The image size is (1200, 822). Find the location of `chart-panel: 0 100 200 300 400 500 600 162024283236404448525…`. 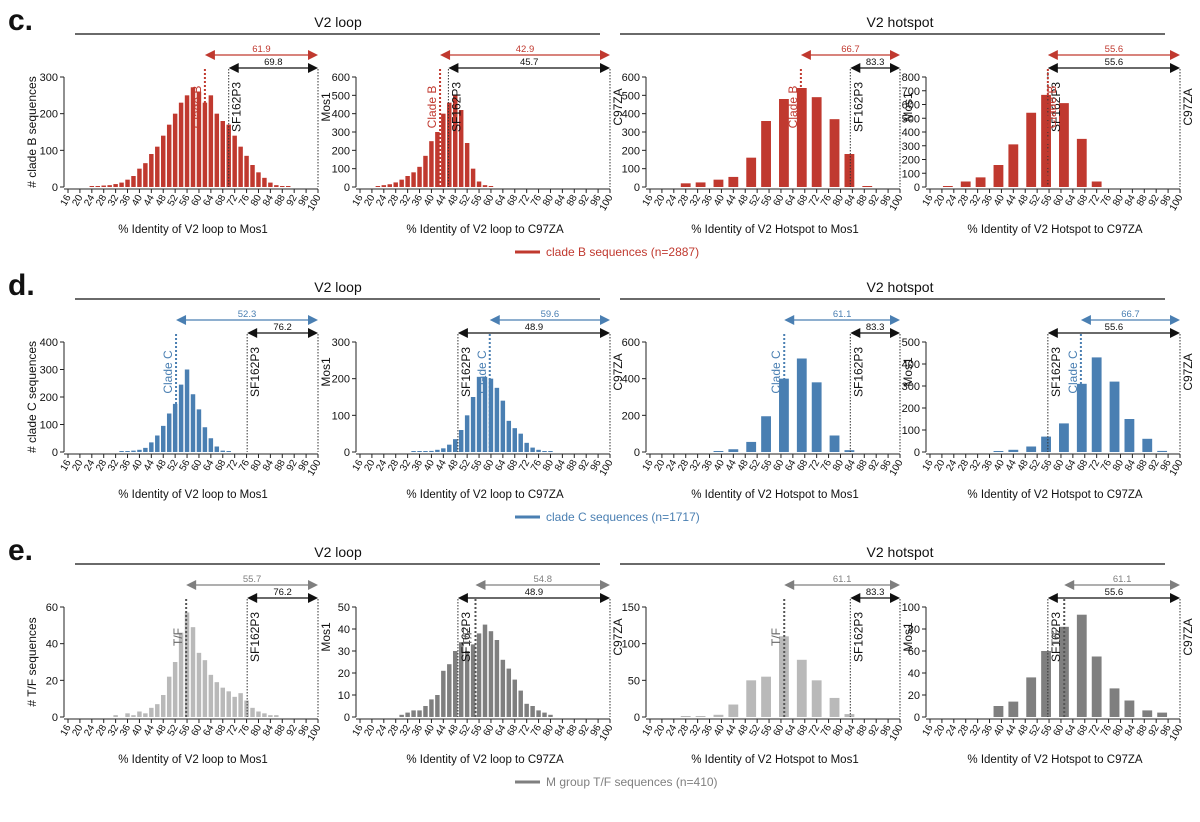

chart-panel: 0 100 200 300 400 500 600 162024283236404448525… is located at coordinates (768, 140).